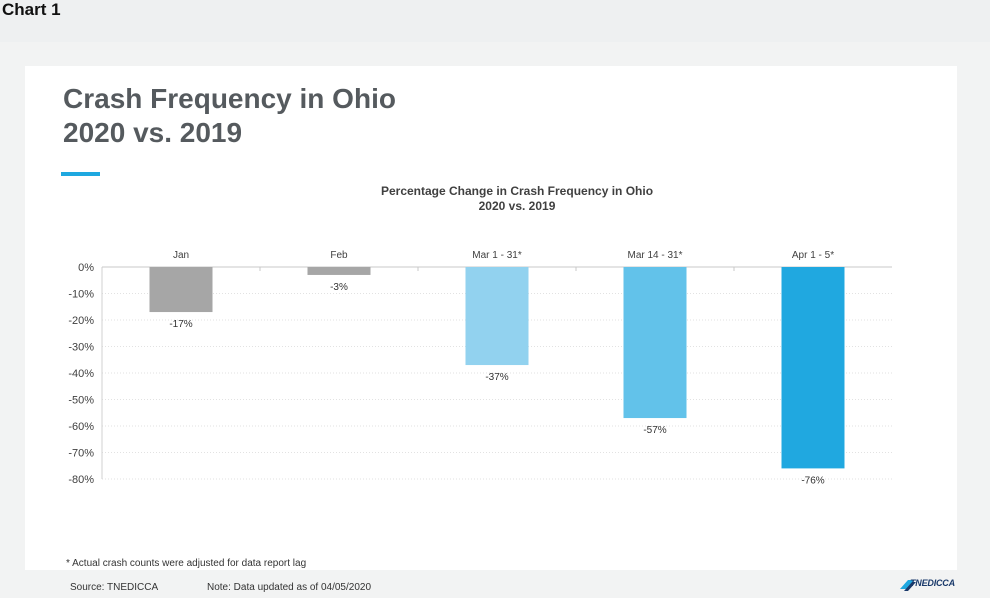  What do you see at coordinates (81, 454) in the screenshot?
I see `y-tick-label: -70%` at bounding box center [81, 454].